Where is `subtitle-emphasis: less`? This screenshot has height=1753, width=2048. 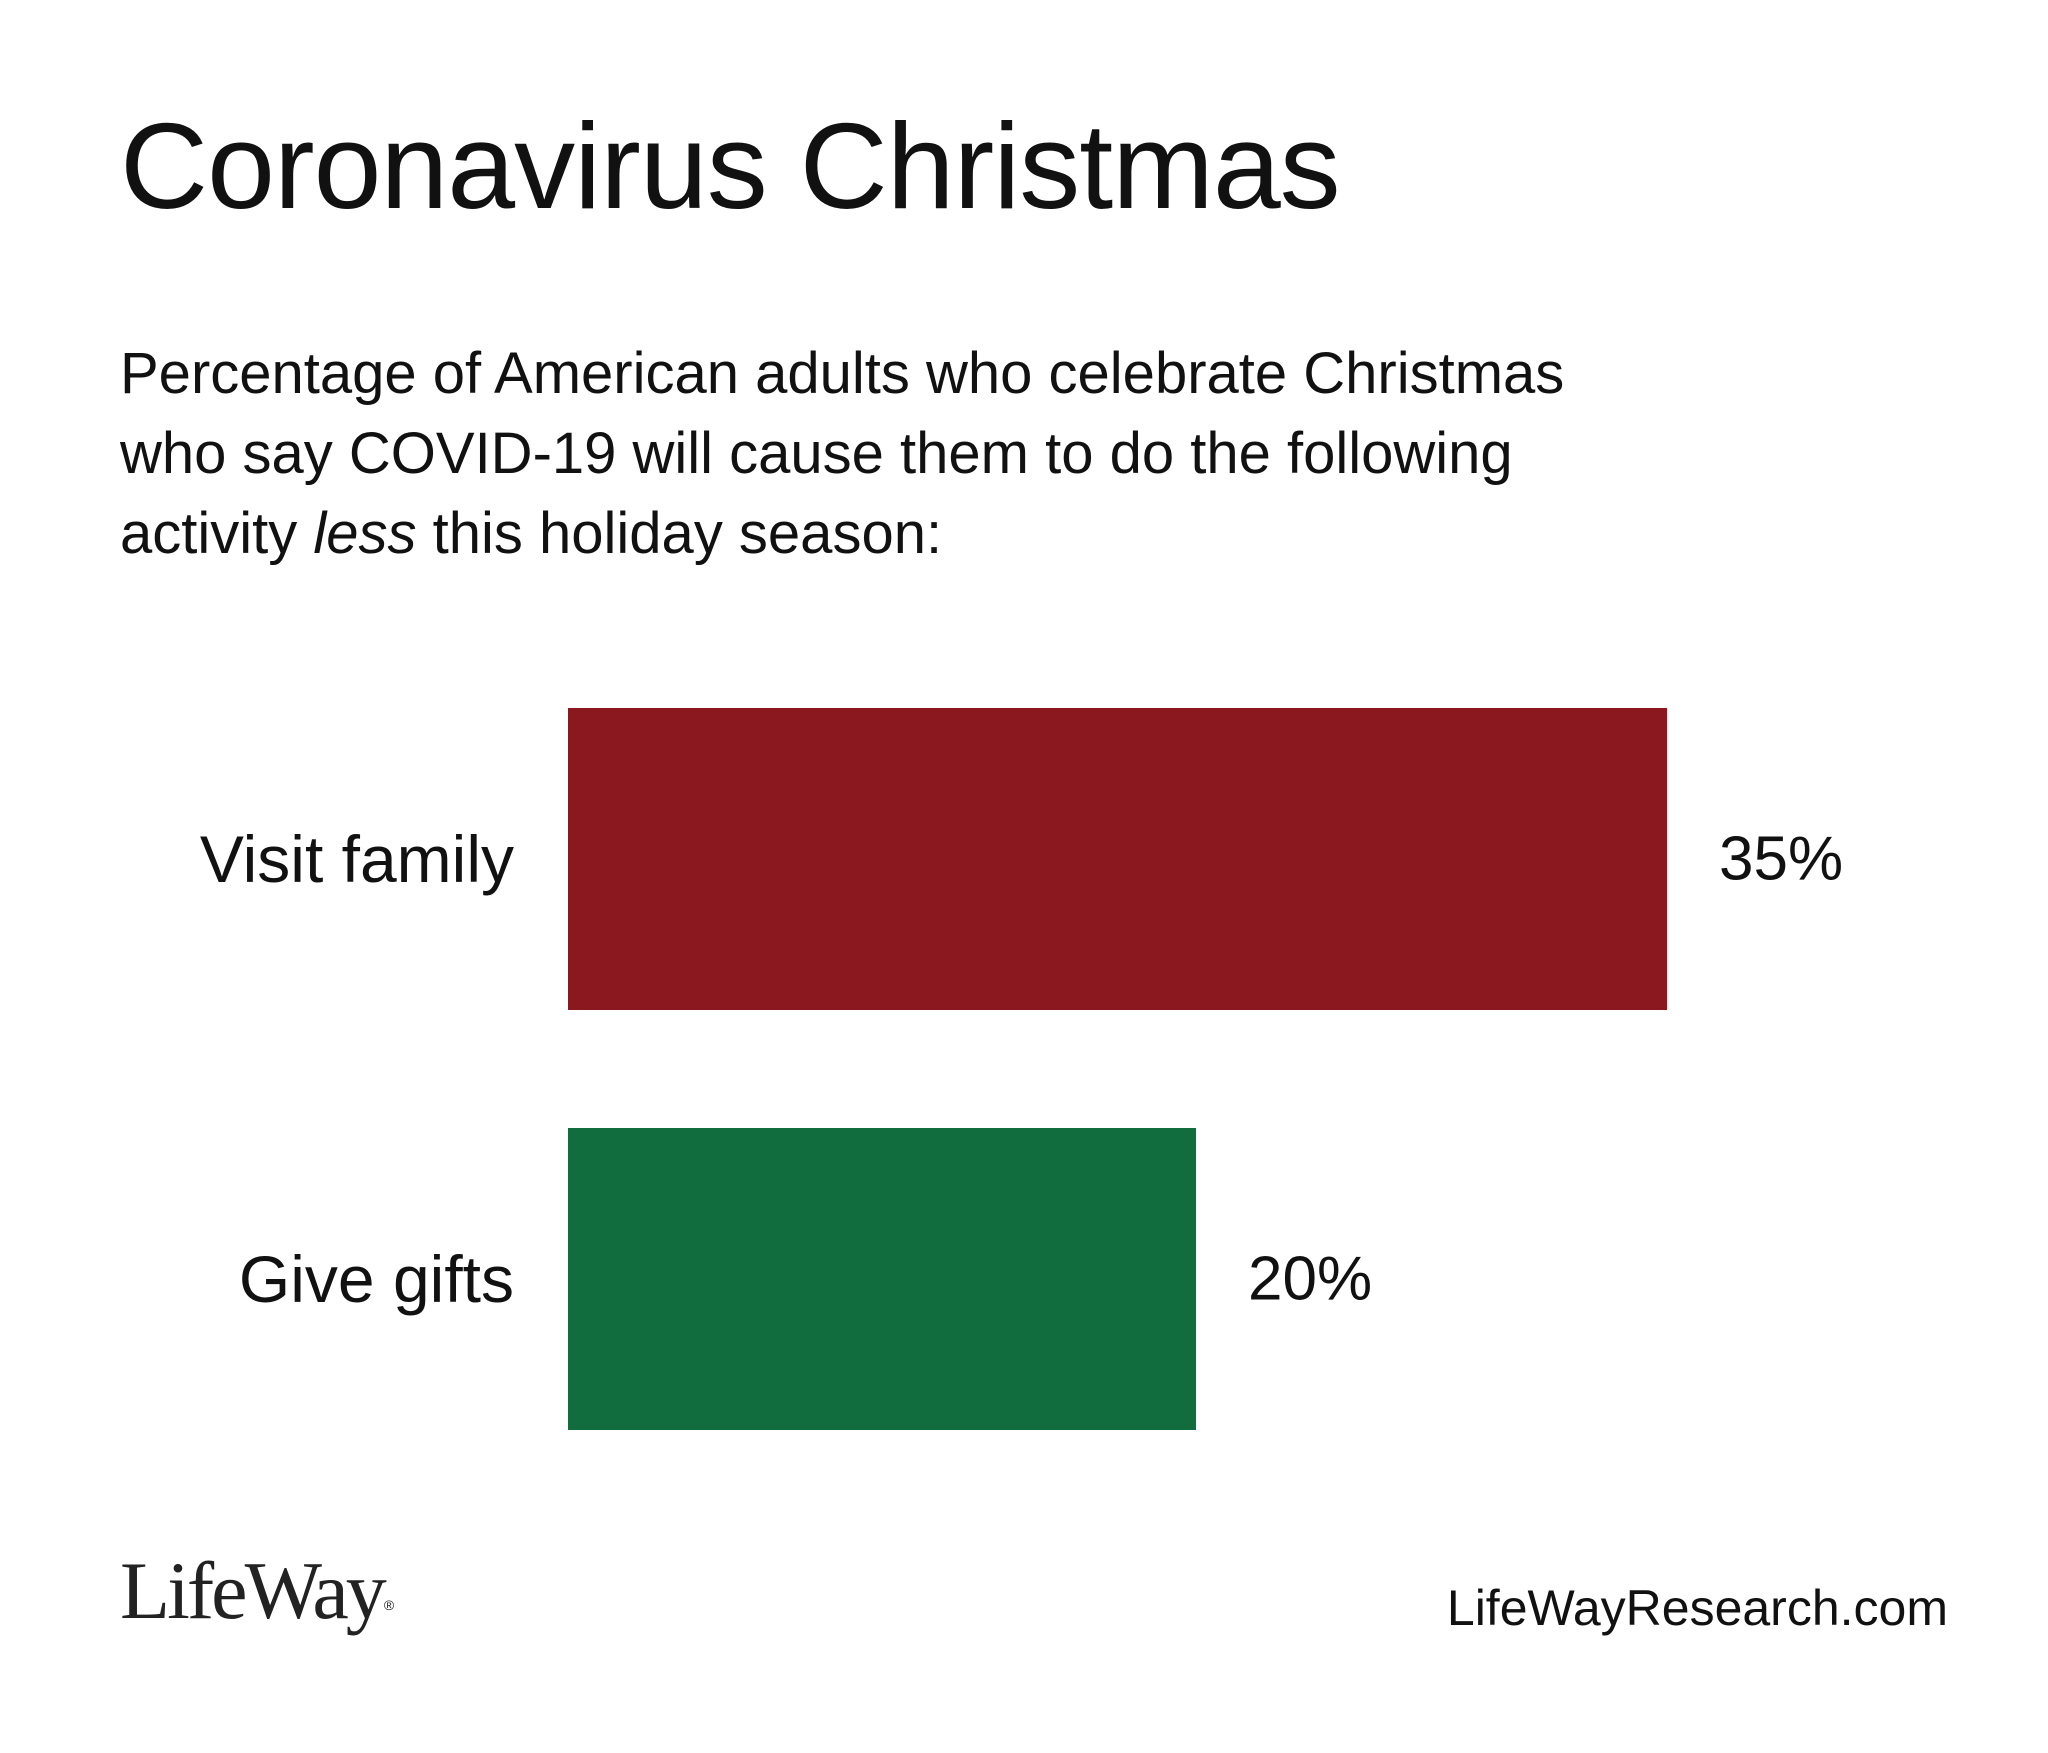
subtitle-emphasis: less is located at coordinates (365, 533).